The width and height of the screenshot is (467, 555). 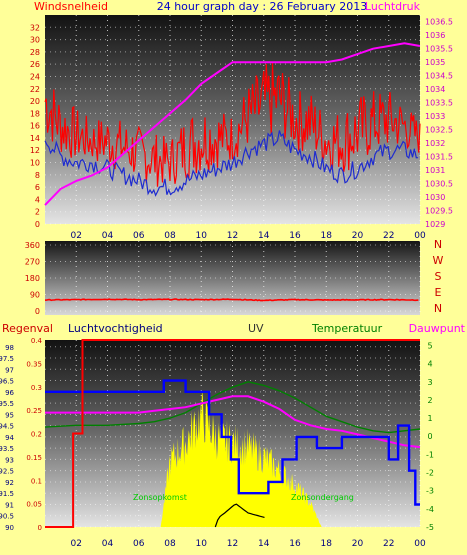 What do you see at coordinates (35, 150) in the screenshot?
I see `wind-tick-label: 12` at bounding box center [35, 150].